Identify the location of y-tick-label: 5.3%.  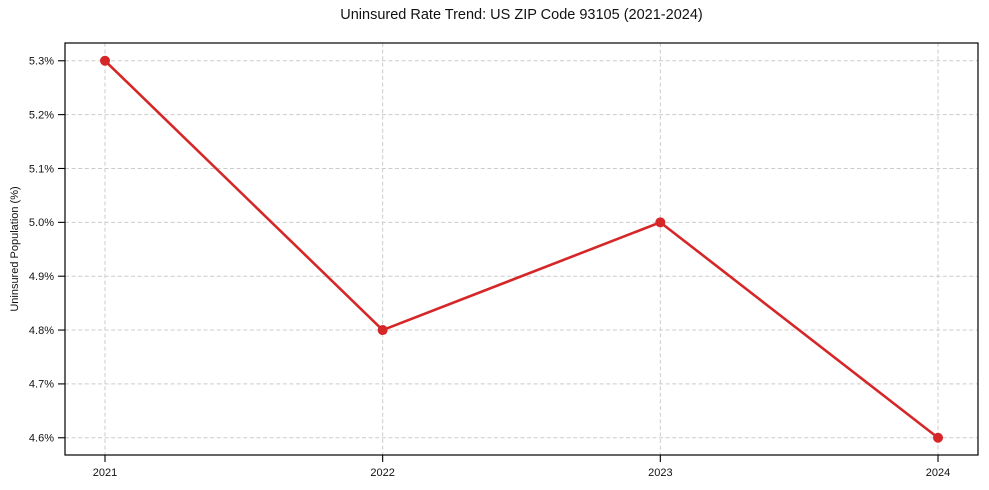
(41, 62).